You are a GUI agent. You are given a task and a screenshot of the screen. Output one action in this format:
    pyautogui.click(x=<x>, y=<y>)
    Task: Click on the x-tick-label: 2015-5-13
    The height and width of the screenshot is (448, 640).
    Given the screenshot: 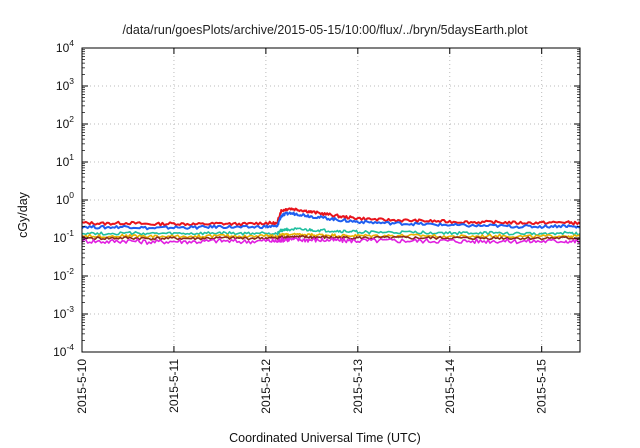 What is the action you would take?
    pyautogui.click(x=358, y=386)
    